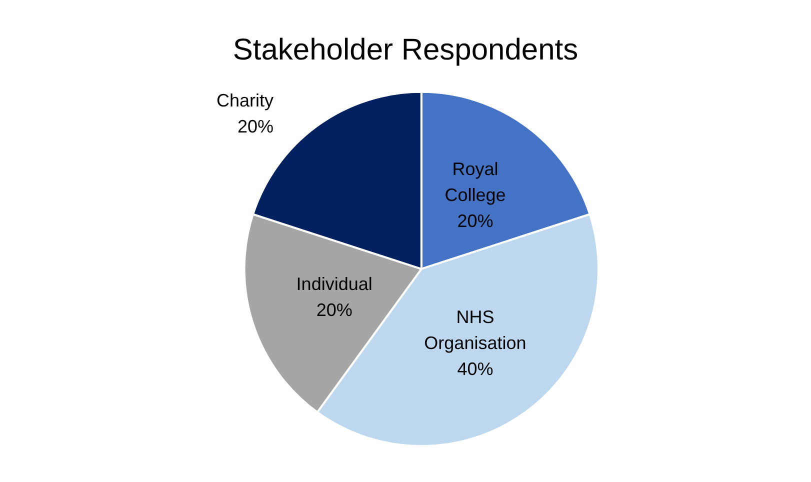 This screenshot has height=482, width=811. What do you see at coordinates (245, 100) in the screenshot?
I see `slice-label: Charity` at bounding box center [245, 100].